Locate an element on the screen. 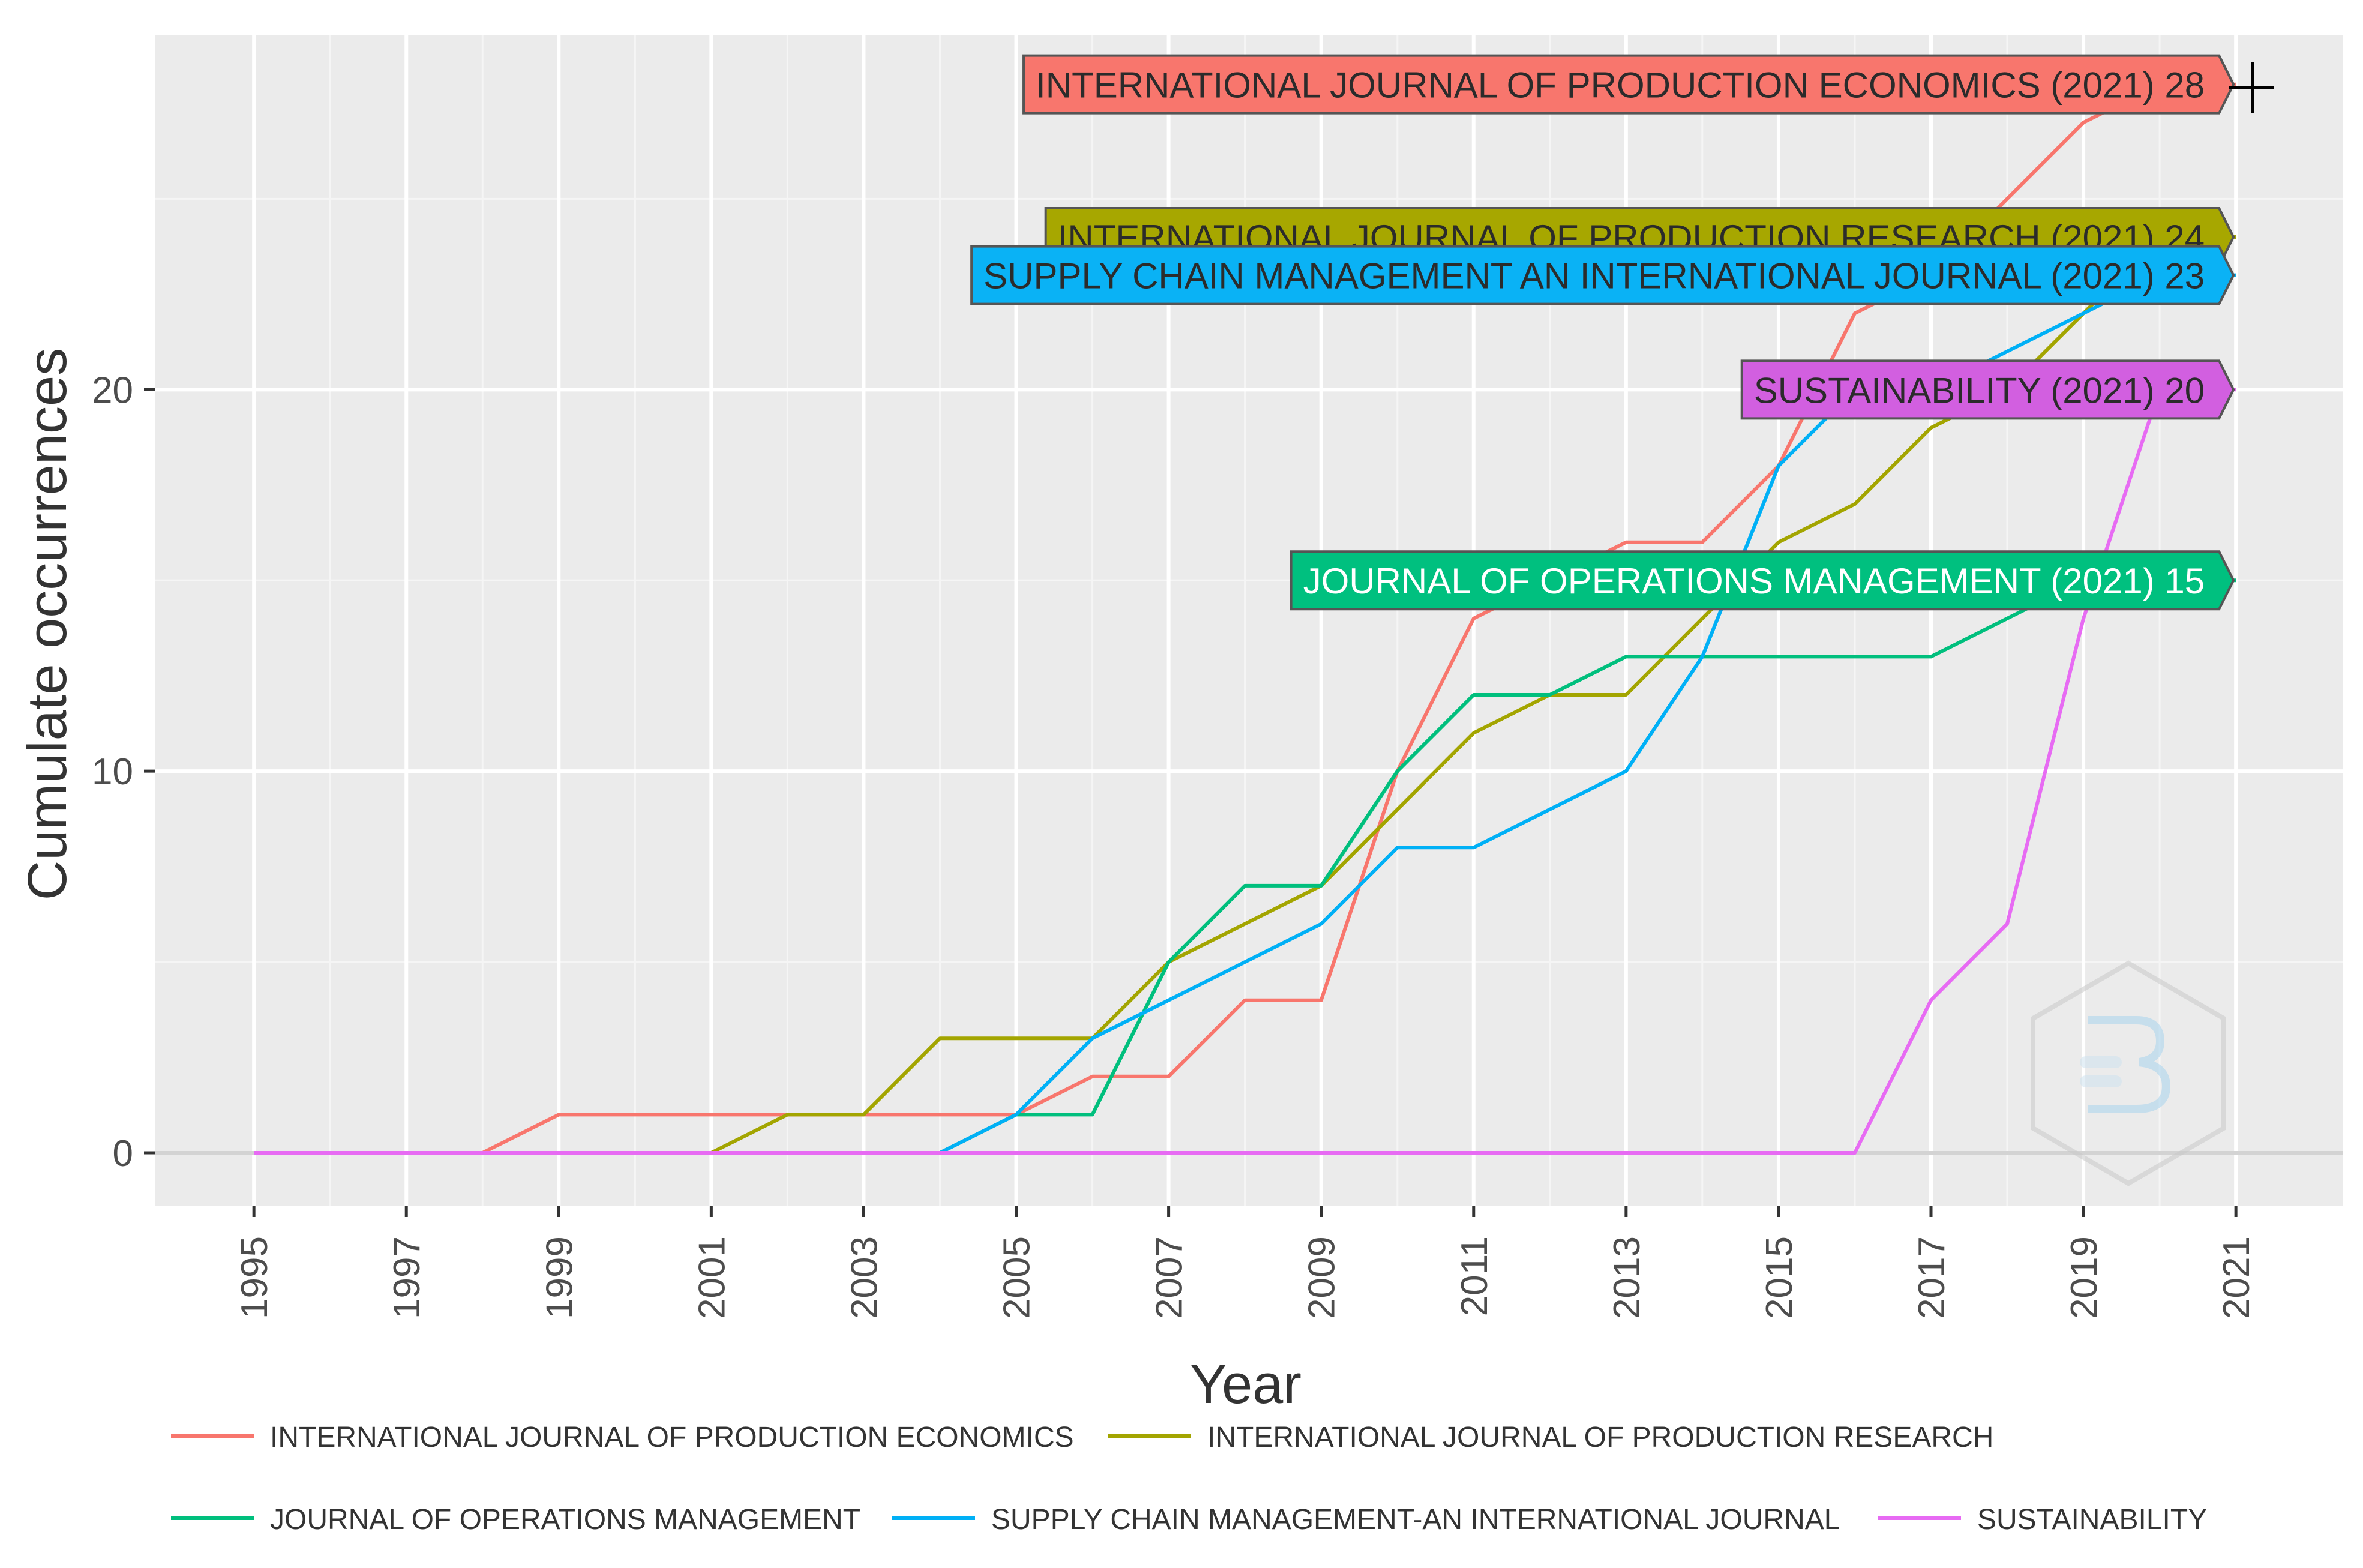 This screenshot has height=1568, width=2363. x-axis-title: Year is located at coordinates (1246, 1384).